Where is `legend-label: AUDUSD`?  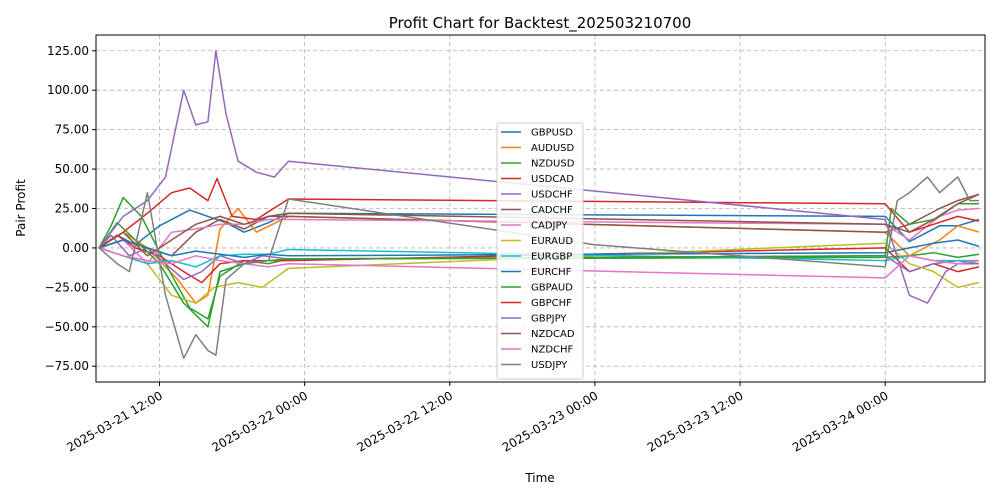 legend-label: AUDUSD is located at coordinates (553, 148).